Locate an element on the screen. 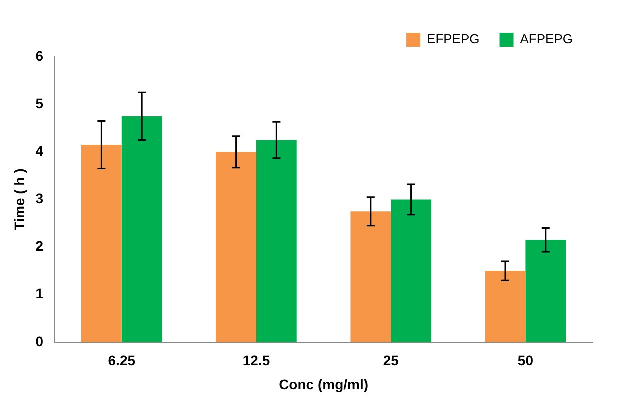 Image resolution: width=625 pixels, height=410 pixels. y-tick-label: 4 is located at coordinates (40, 150).